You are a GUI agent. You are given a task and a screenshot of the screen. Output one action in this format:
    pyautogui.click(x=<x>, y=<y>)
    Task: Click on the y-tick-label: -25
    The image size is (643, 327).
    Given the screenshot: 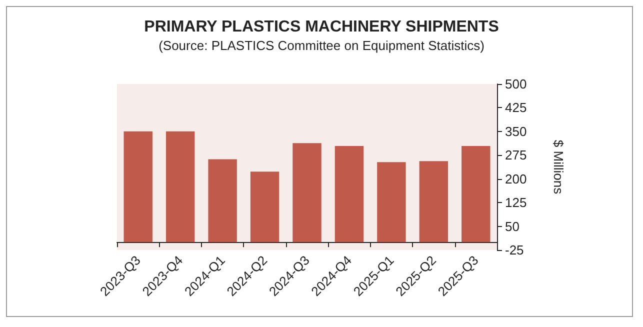 What is the action you would take?
    pyautogui.click(x=514, y=250)
    